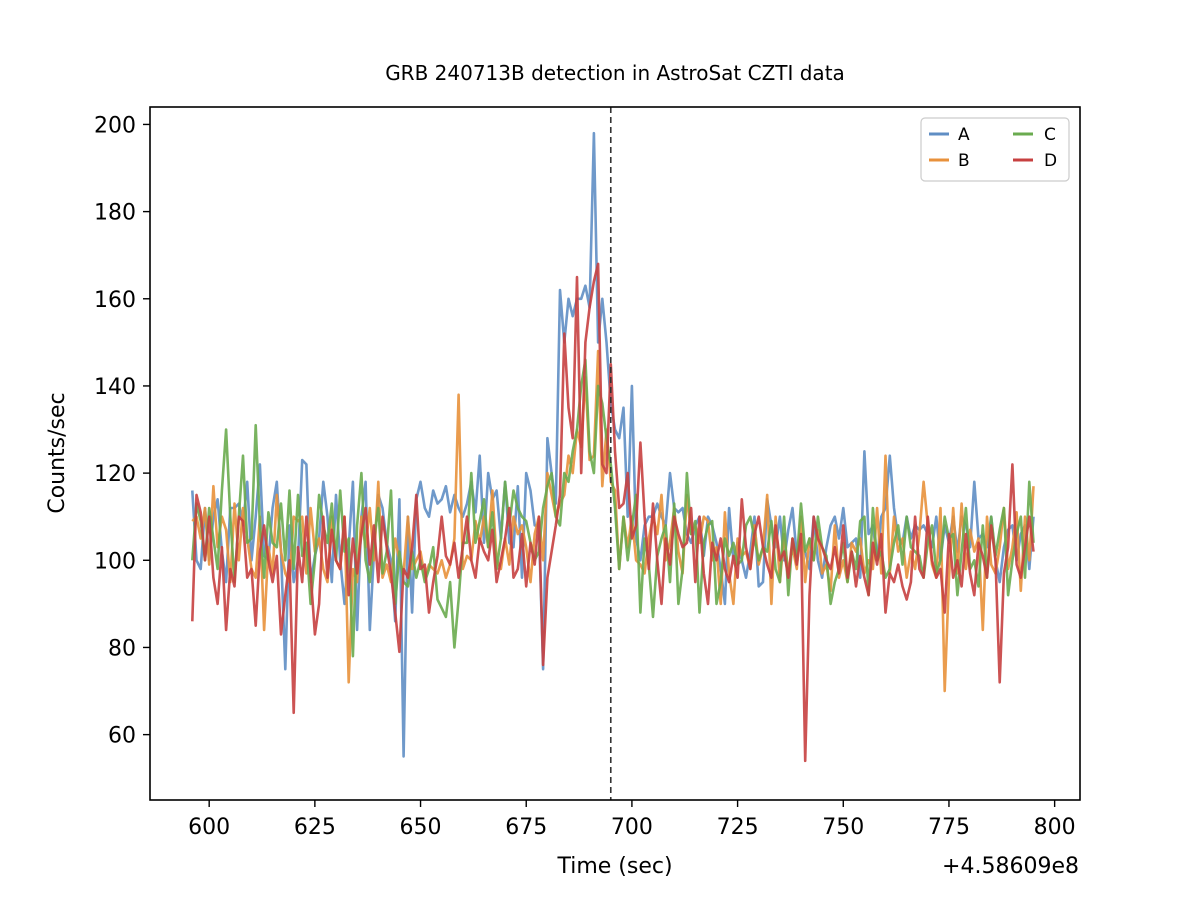 The width and height of the screenshot is (1200, 900). I want to click on legend: A B C D, so click(995, 149).